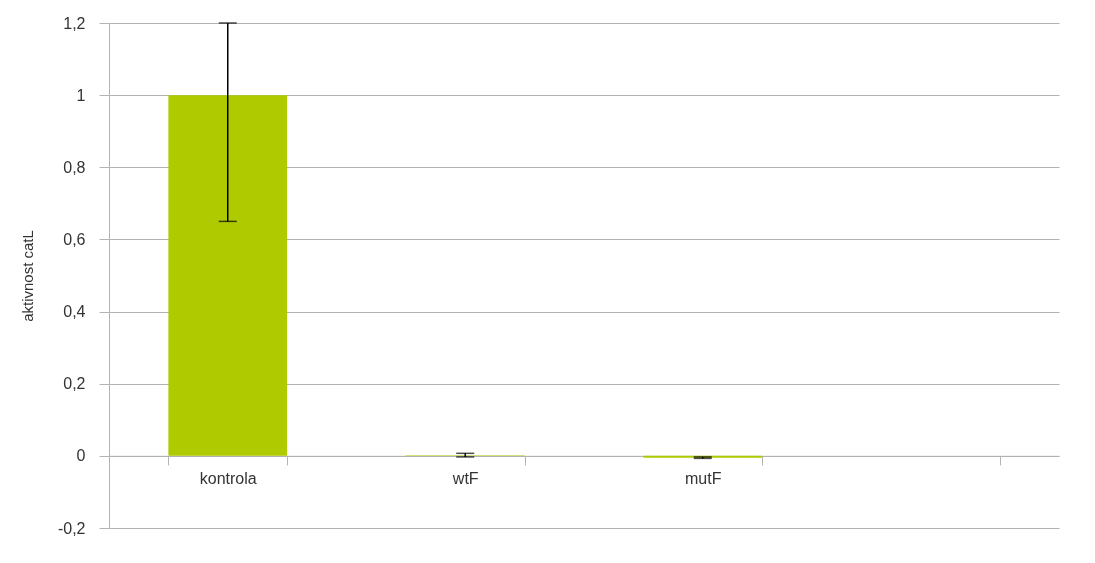 Image resolution: width=1095 pixels, height=563 pixels. Describe the element at coordinates (74, 239) in the screenshot. I see `y-tick-label: 0,6` at that location.